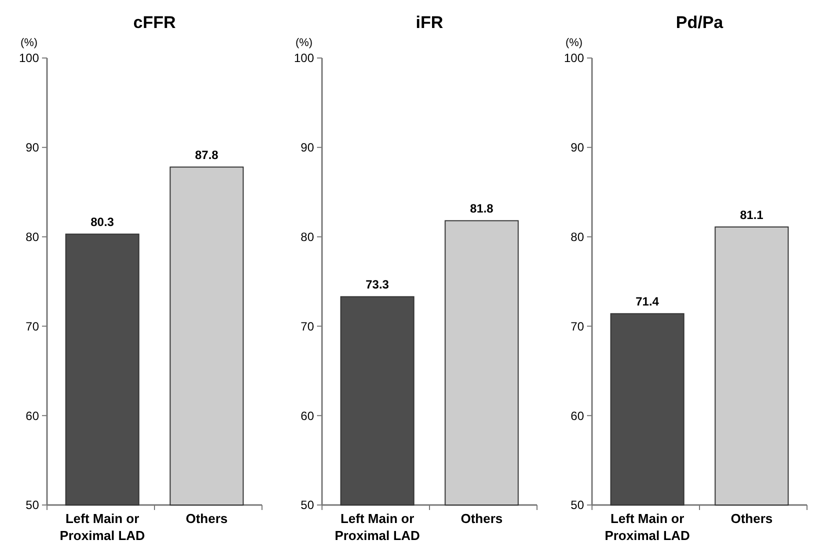 Image resolution: width=825 pixels, height=554 pixels. I want to click on chart-title: cFFR, so click(154, 22).